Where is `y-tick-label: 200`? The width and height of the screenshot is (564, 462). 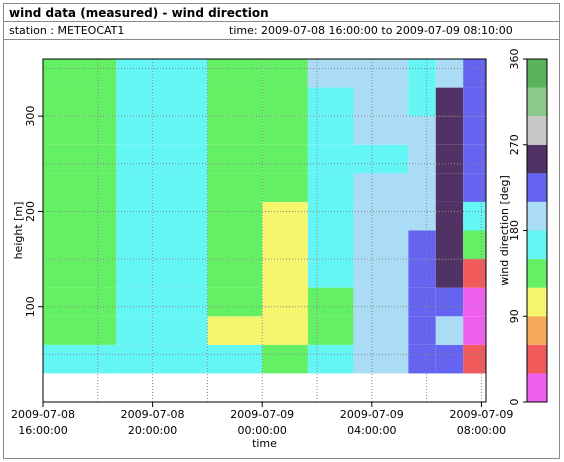 y-tick-label: 200 is located at coordinates (30, 211).